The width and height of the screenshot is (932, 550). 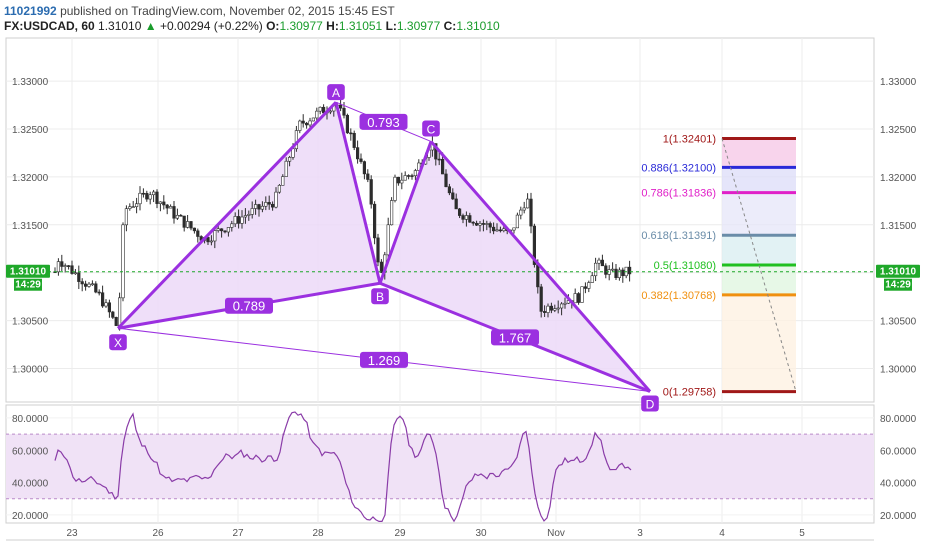 What do you see at coordinates (418, 26) in the screenshot?
I see `low-value: 1.30977` at bounding box center [418, 26].